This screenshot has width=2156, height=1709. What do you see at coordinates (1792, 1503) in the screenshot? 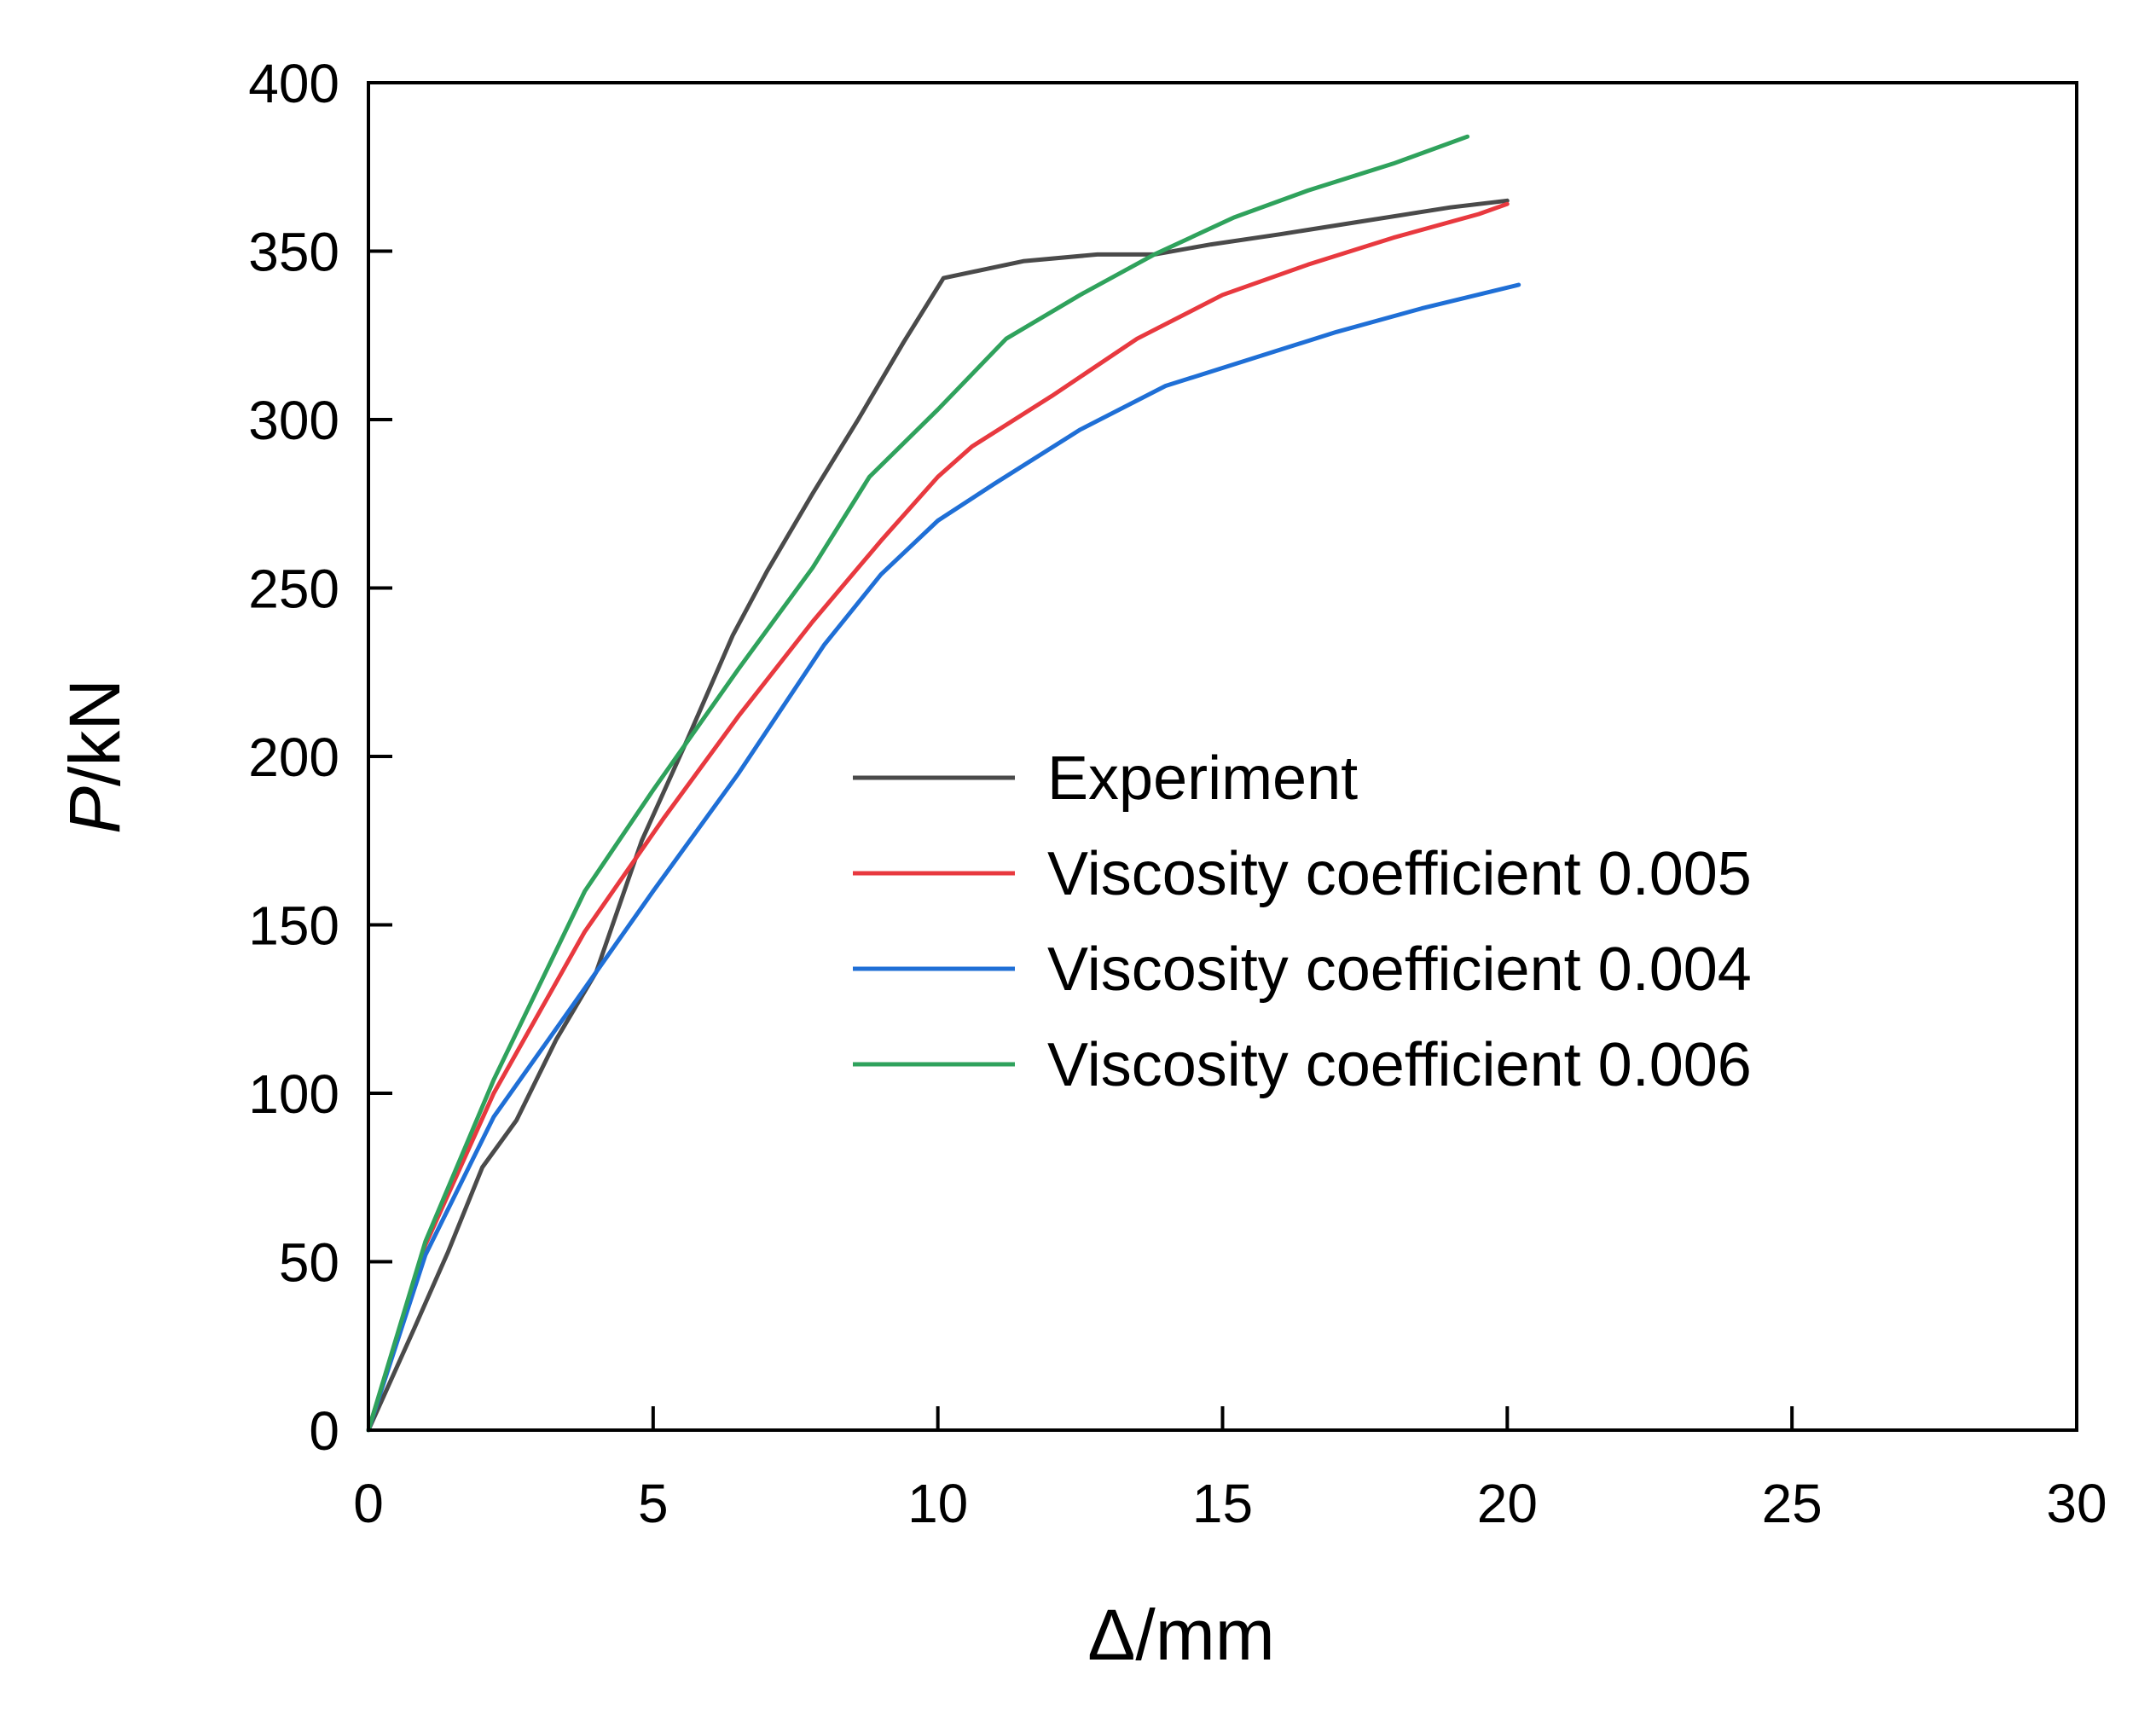
I see `x-tick-label: 25` at bounding box center [1792, 1503].